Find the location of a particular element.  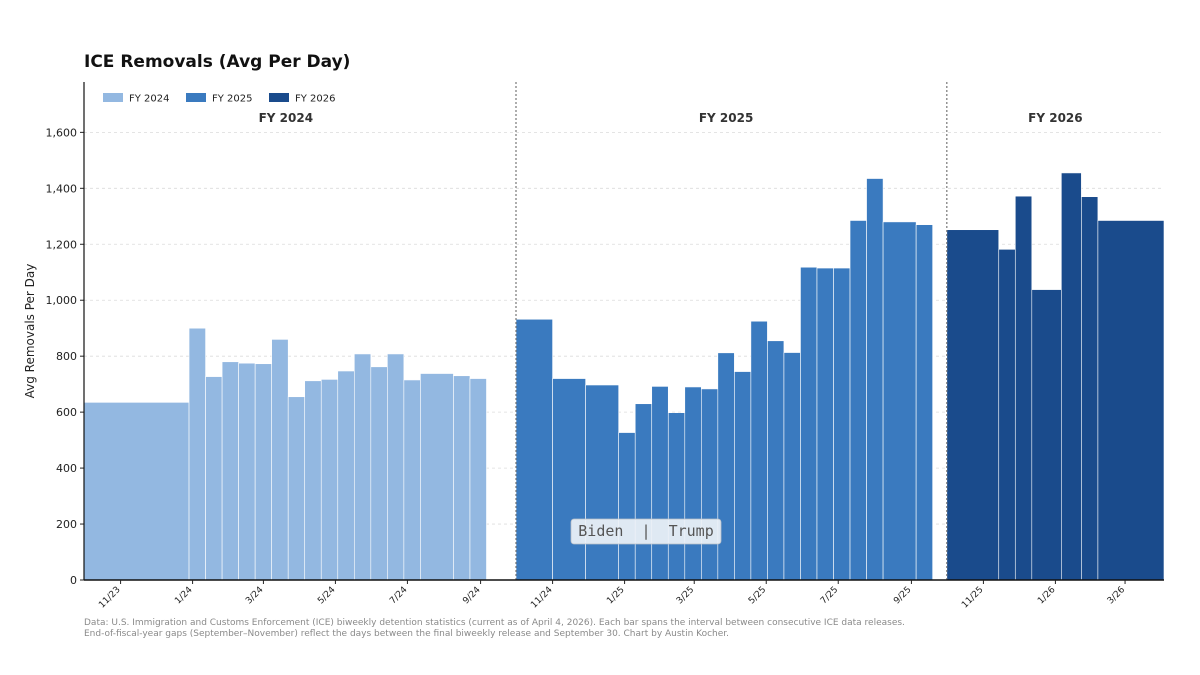

x-tick-label: 11/24 is located at coordinates (542, 598).